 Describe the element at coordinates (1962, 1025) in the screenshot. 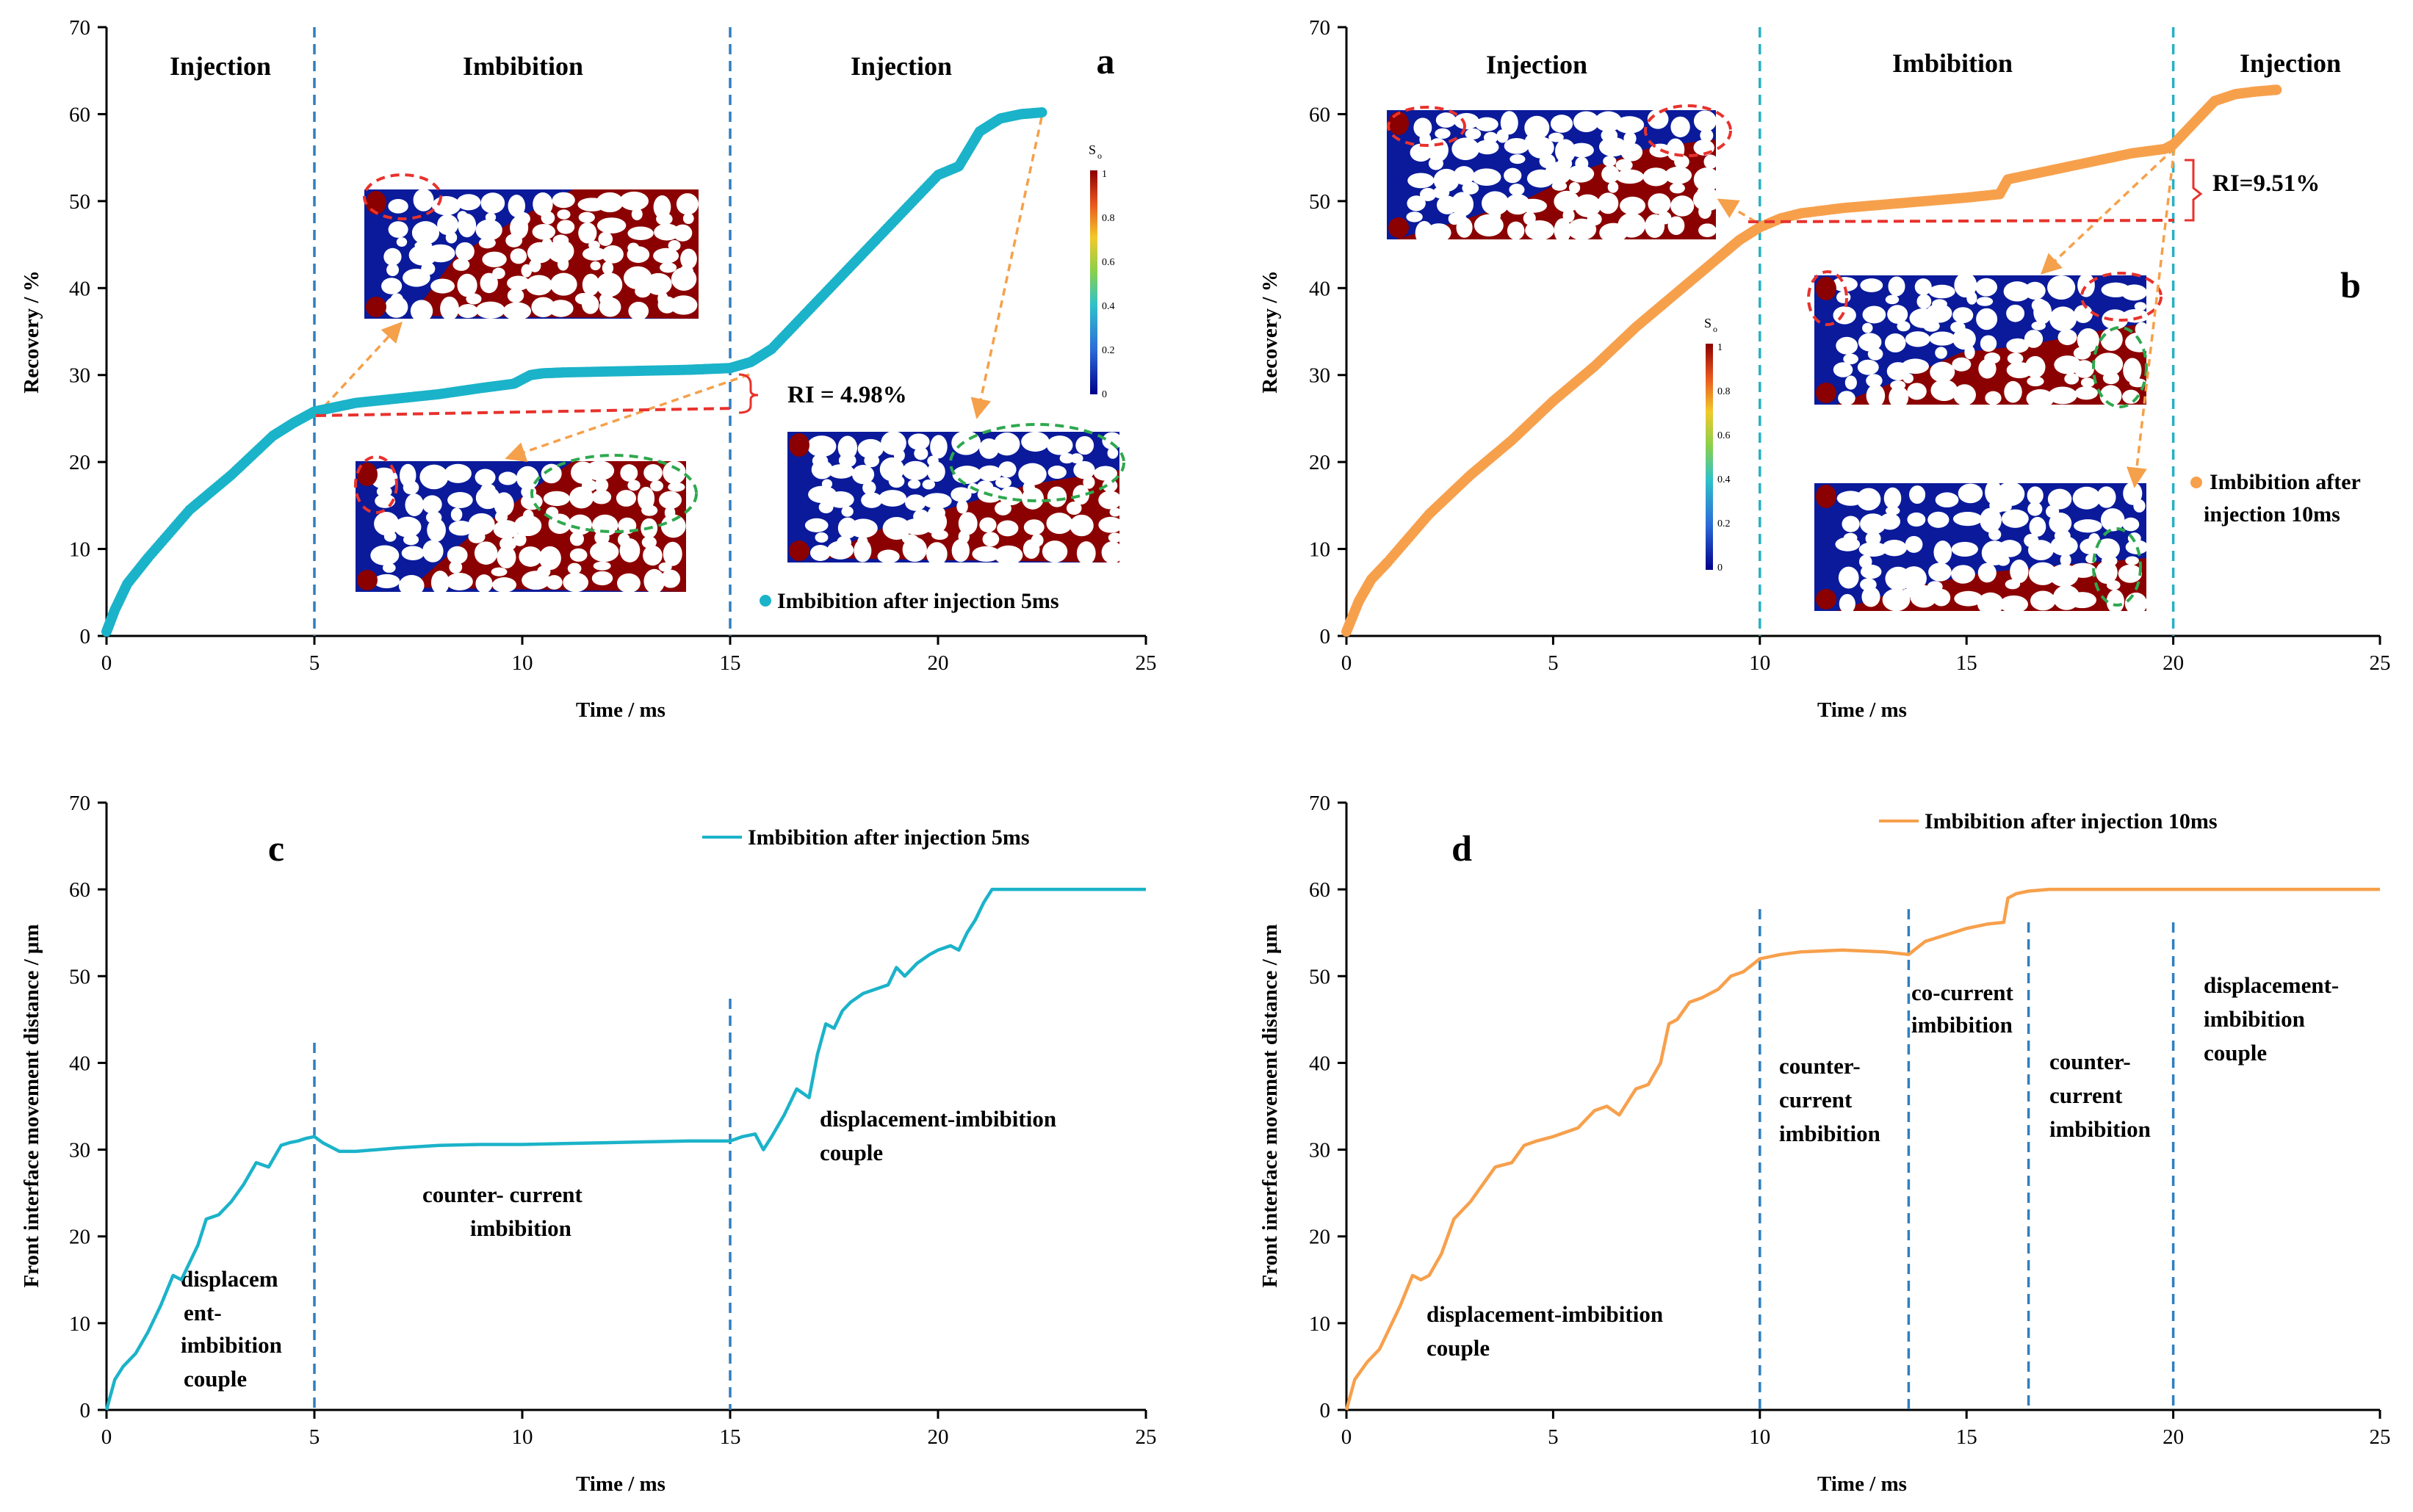

I see `panel-d-seg3-line2: imbibition` at that location.